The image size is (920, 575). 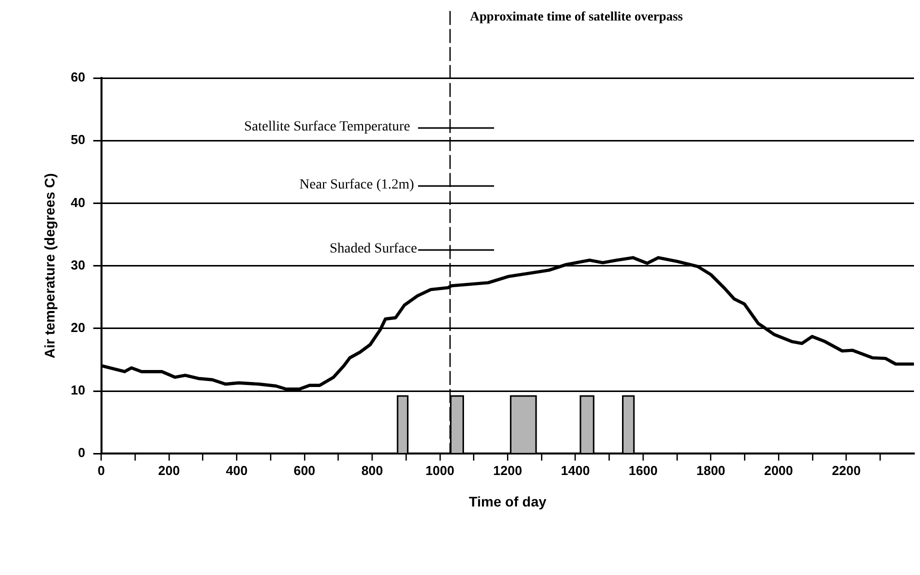 I want to click on x-tick-label: 600, so click(x=305, y=470).